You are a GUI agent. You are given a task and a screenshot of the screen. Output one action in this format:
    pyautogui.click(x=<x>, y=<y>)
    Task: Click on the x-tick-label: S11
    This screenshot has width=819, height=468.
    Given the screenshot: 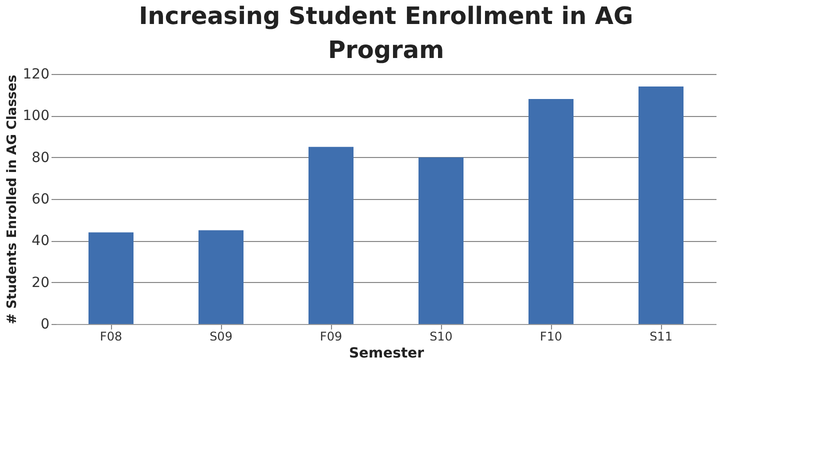 What is the action you would take?
    pyautogui.click(x=661, y=337)
    